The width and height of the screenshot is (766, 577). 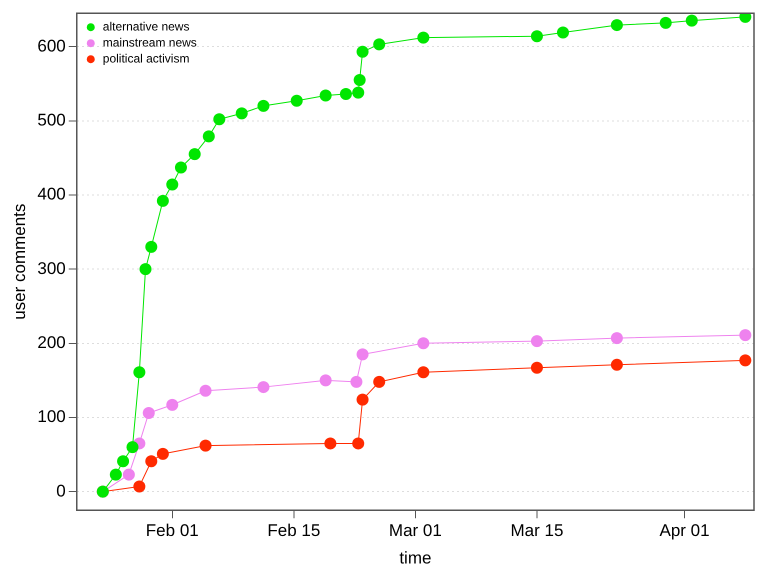 What do you see at coordinates (172, 530) in the screenshot?
I see `x-tick-label: Feb 01` at bounding box center [172, 530].